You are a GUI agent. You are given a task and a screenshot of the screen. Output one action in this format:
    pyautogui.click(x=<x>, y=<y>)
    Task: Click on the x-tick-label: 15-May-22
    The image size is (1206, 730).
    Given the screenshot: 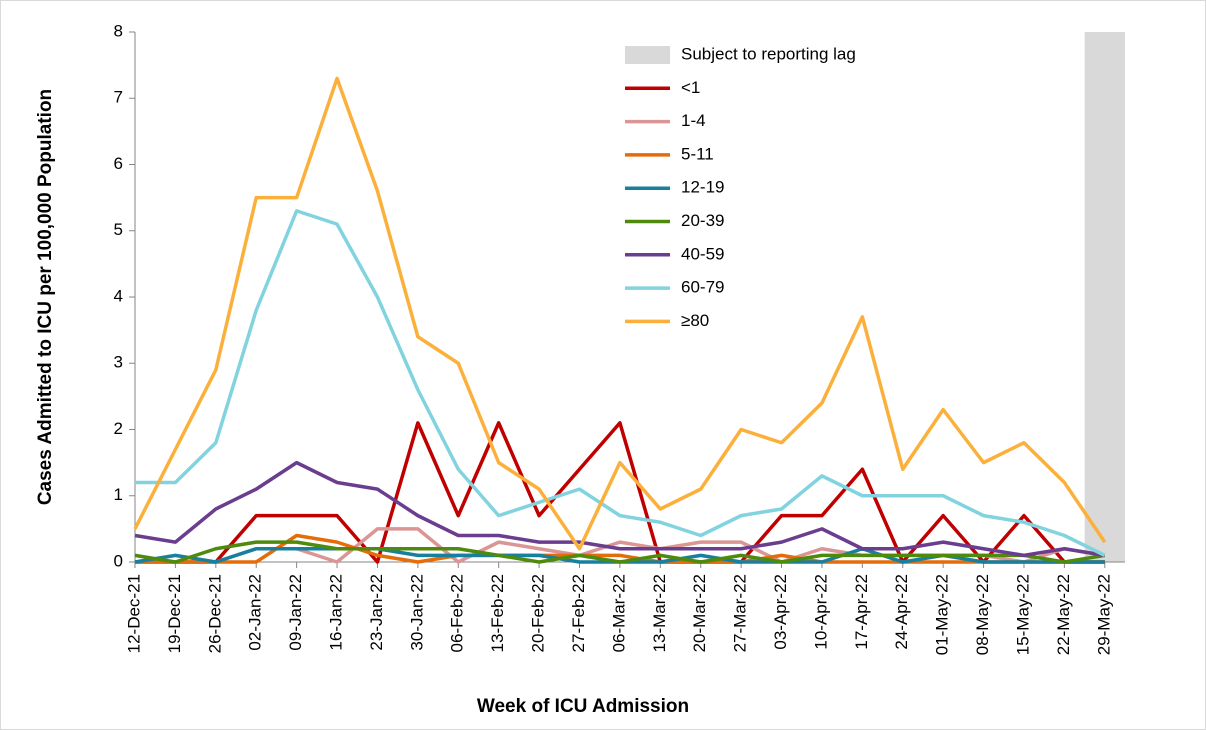 What is the action you would take?
    pyautogui.click(x=1022, y=614)
    